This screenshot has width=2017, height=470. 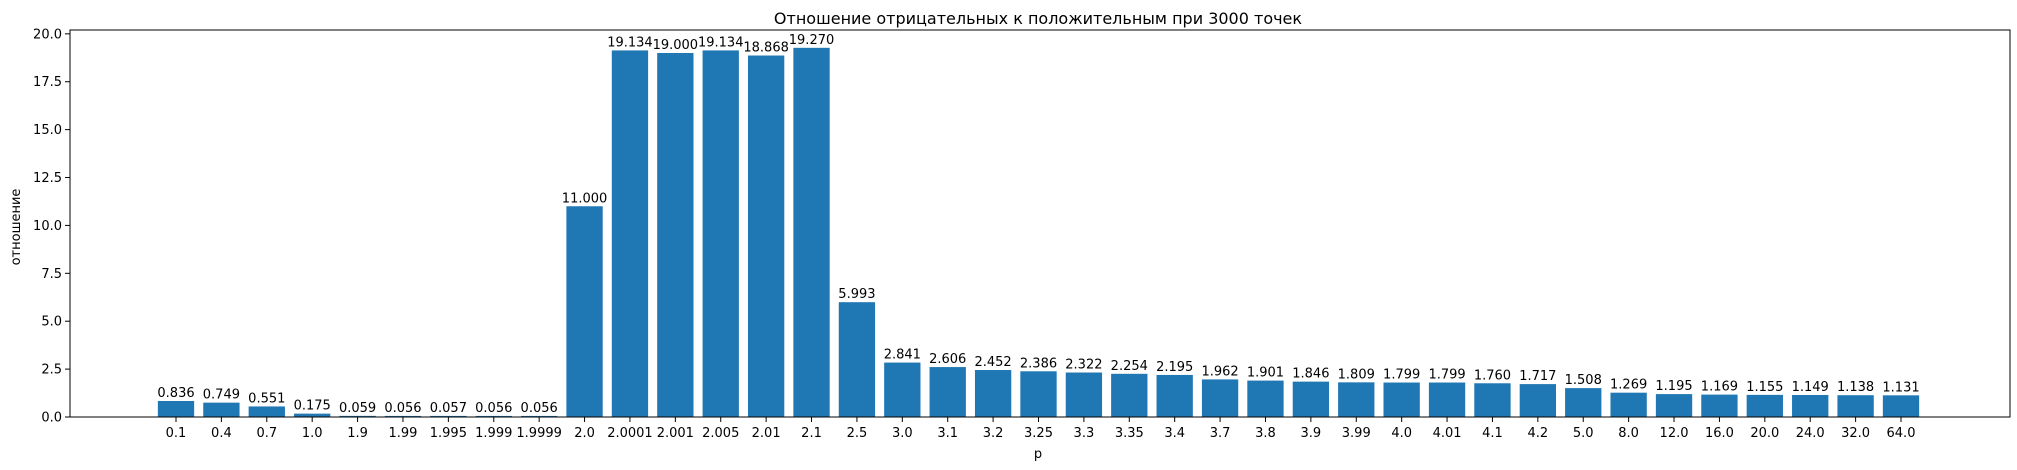 What do you see at coordinates (493, 433) in the screenshot?
I see `x-tick-label: 1.999` at bounding box center [493, 433].